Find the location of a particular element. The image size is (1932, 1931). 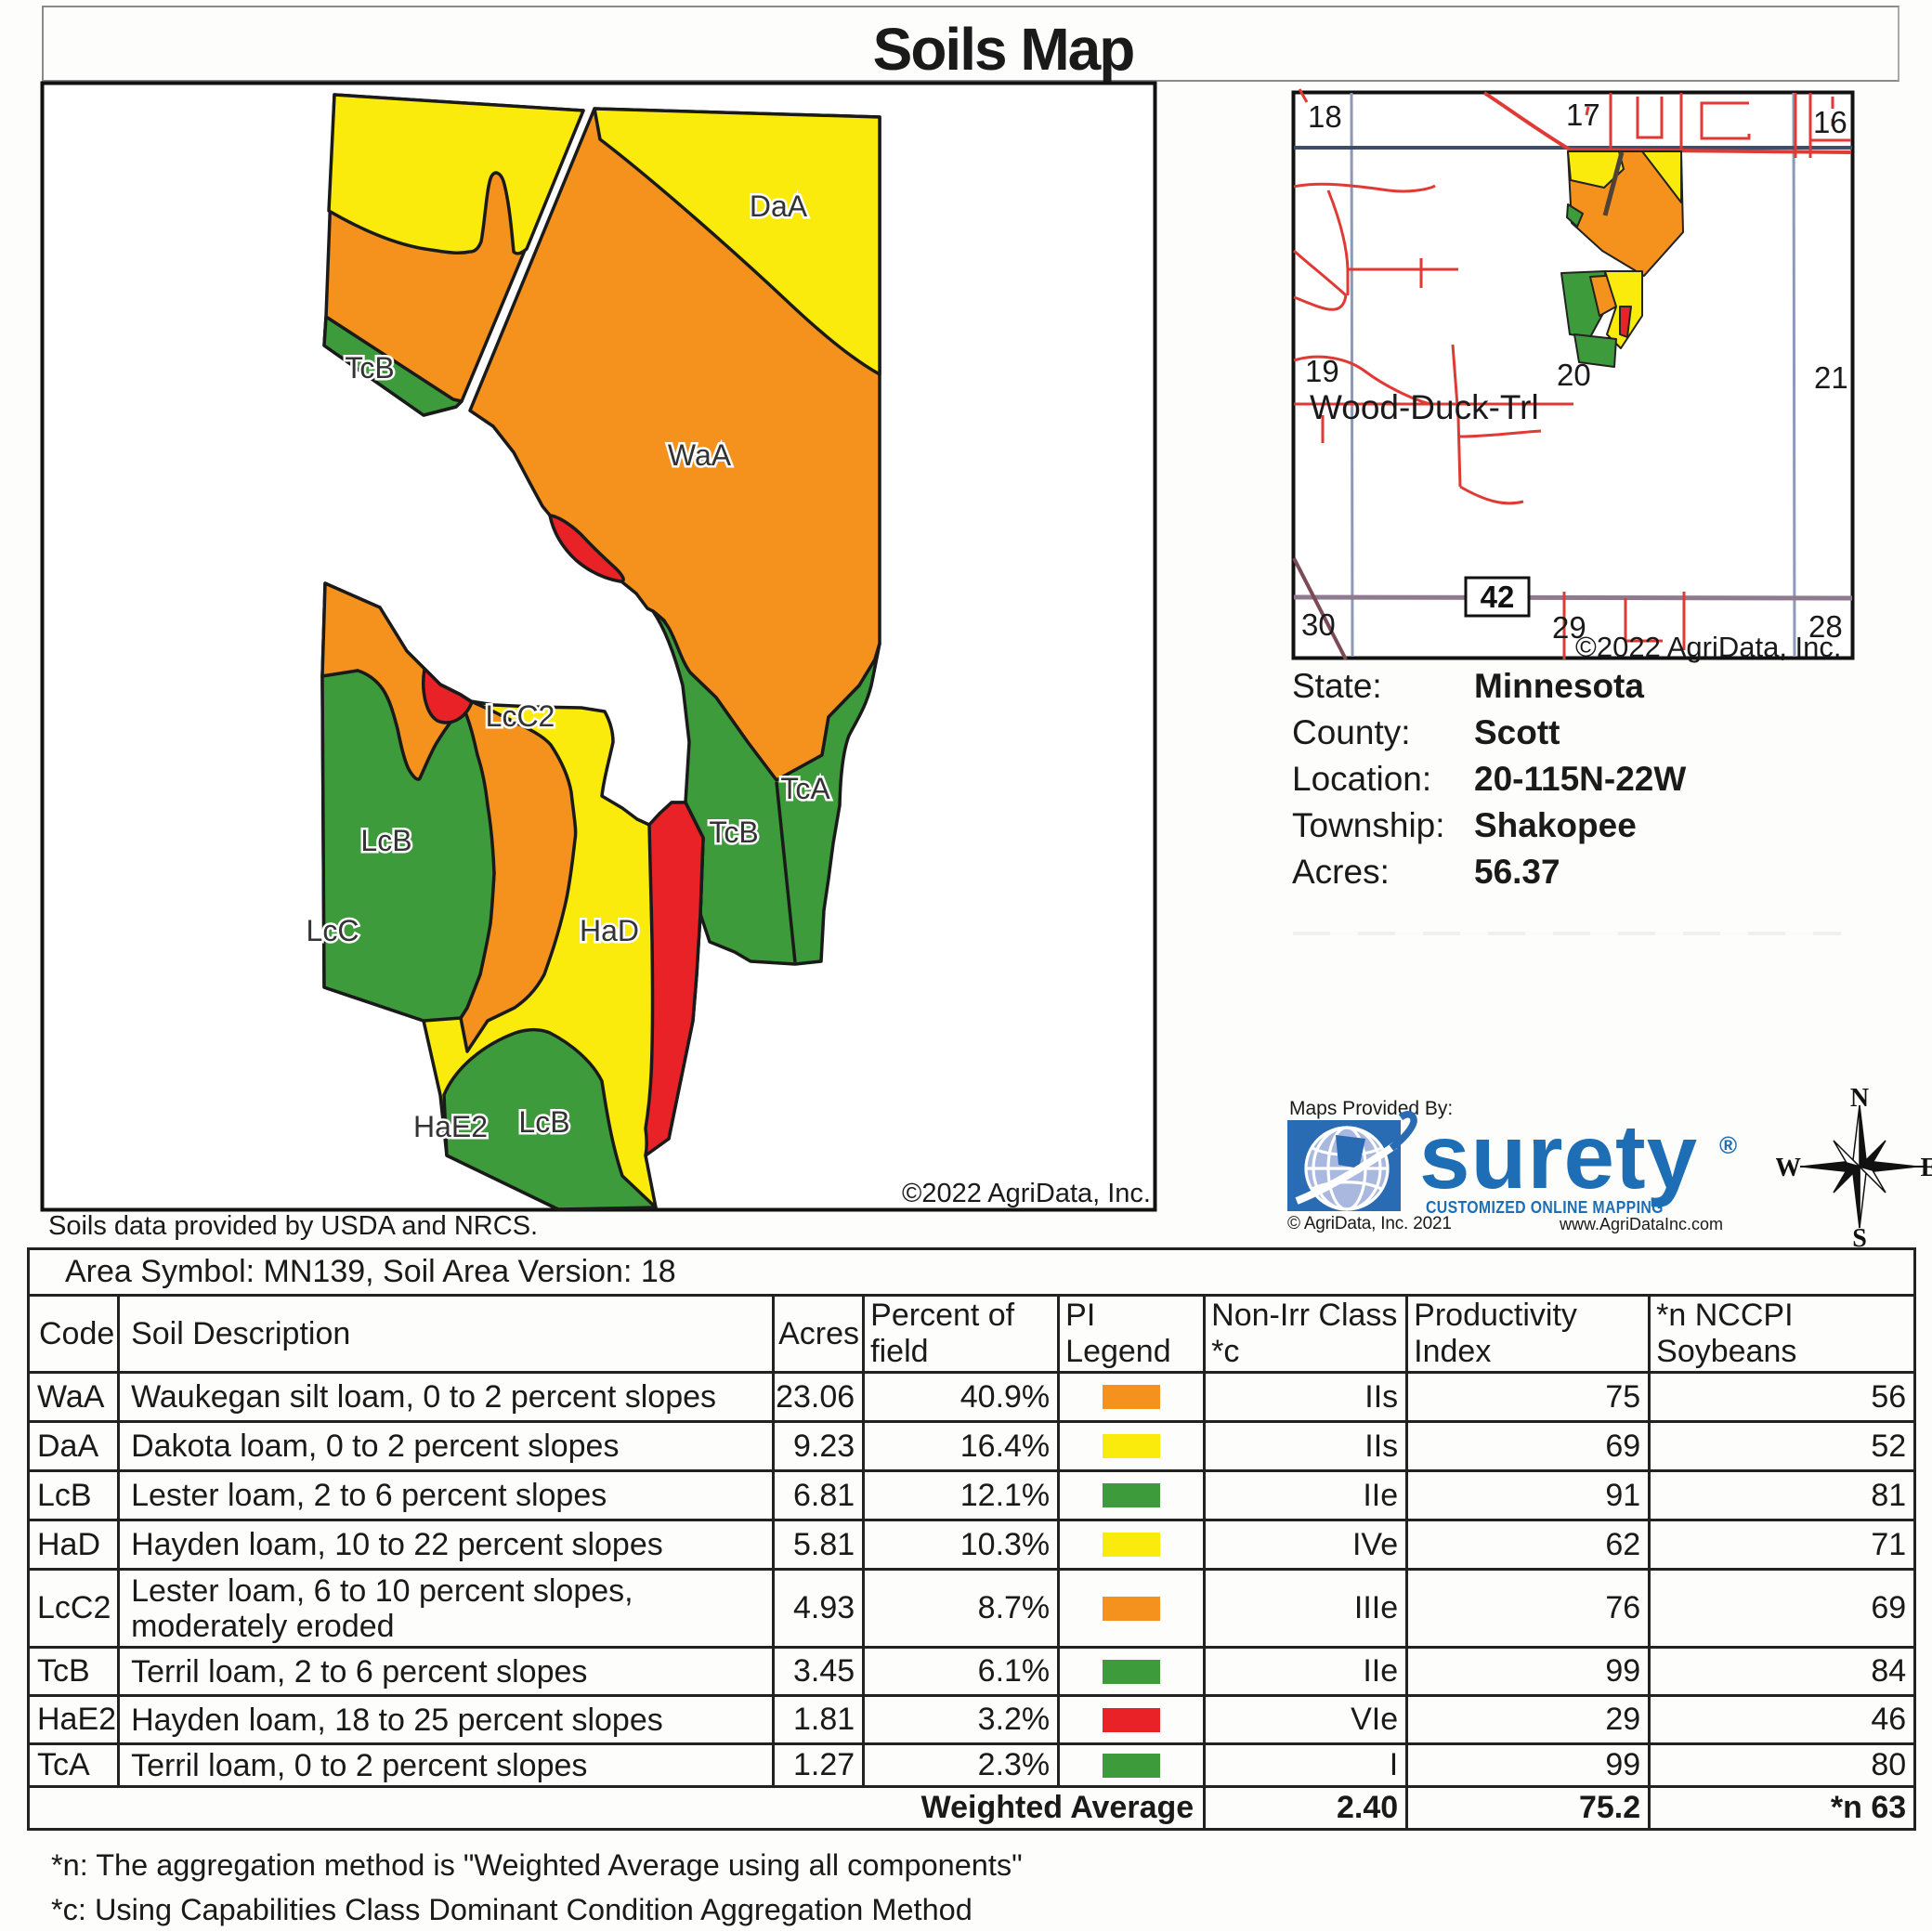

svg-text: WaA is located at coordinates (700, 455).